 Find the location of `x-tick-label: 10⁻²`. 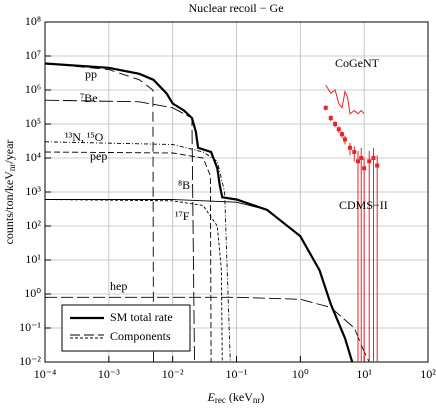

x-tick-label: 10⁻² is located at coordinates (173, 374).